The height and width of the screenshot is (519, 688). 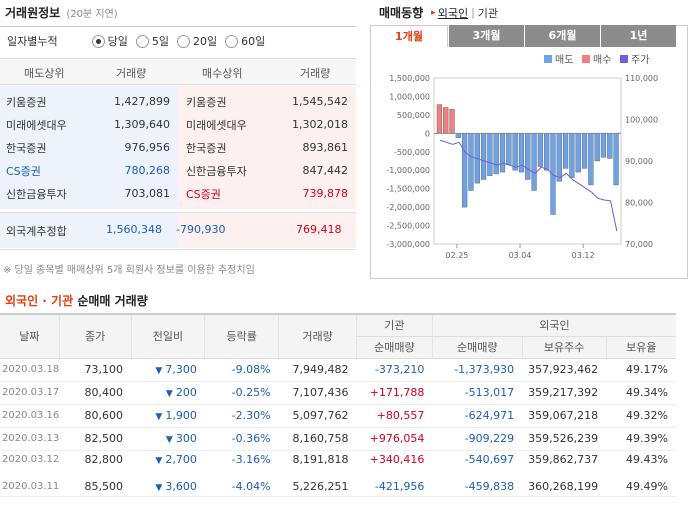 What do you see at coordinates (394, 393) in the screenshot?
I see `inst-net-cell: +171,788` at bounding box center [394, 393].